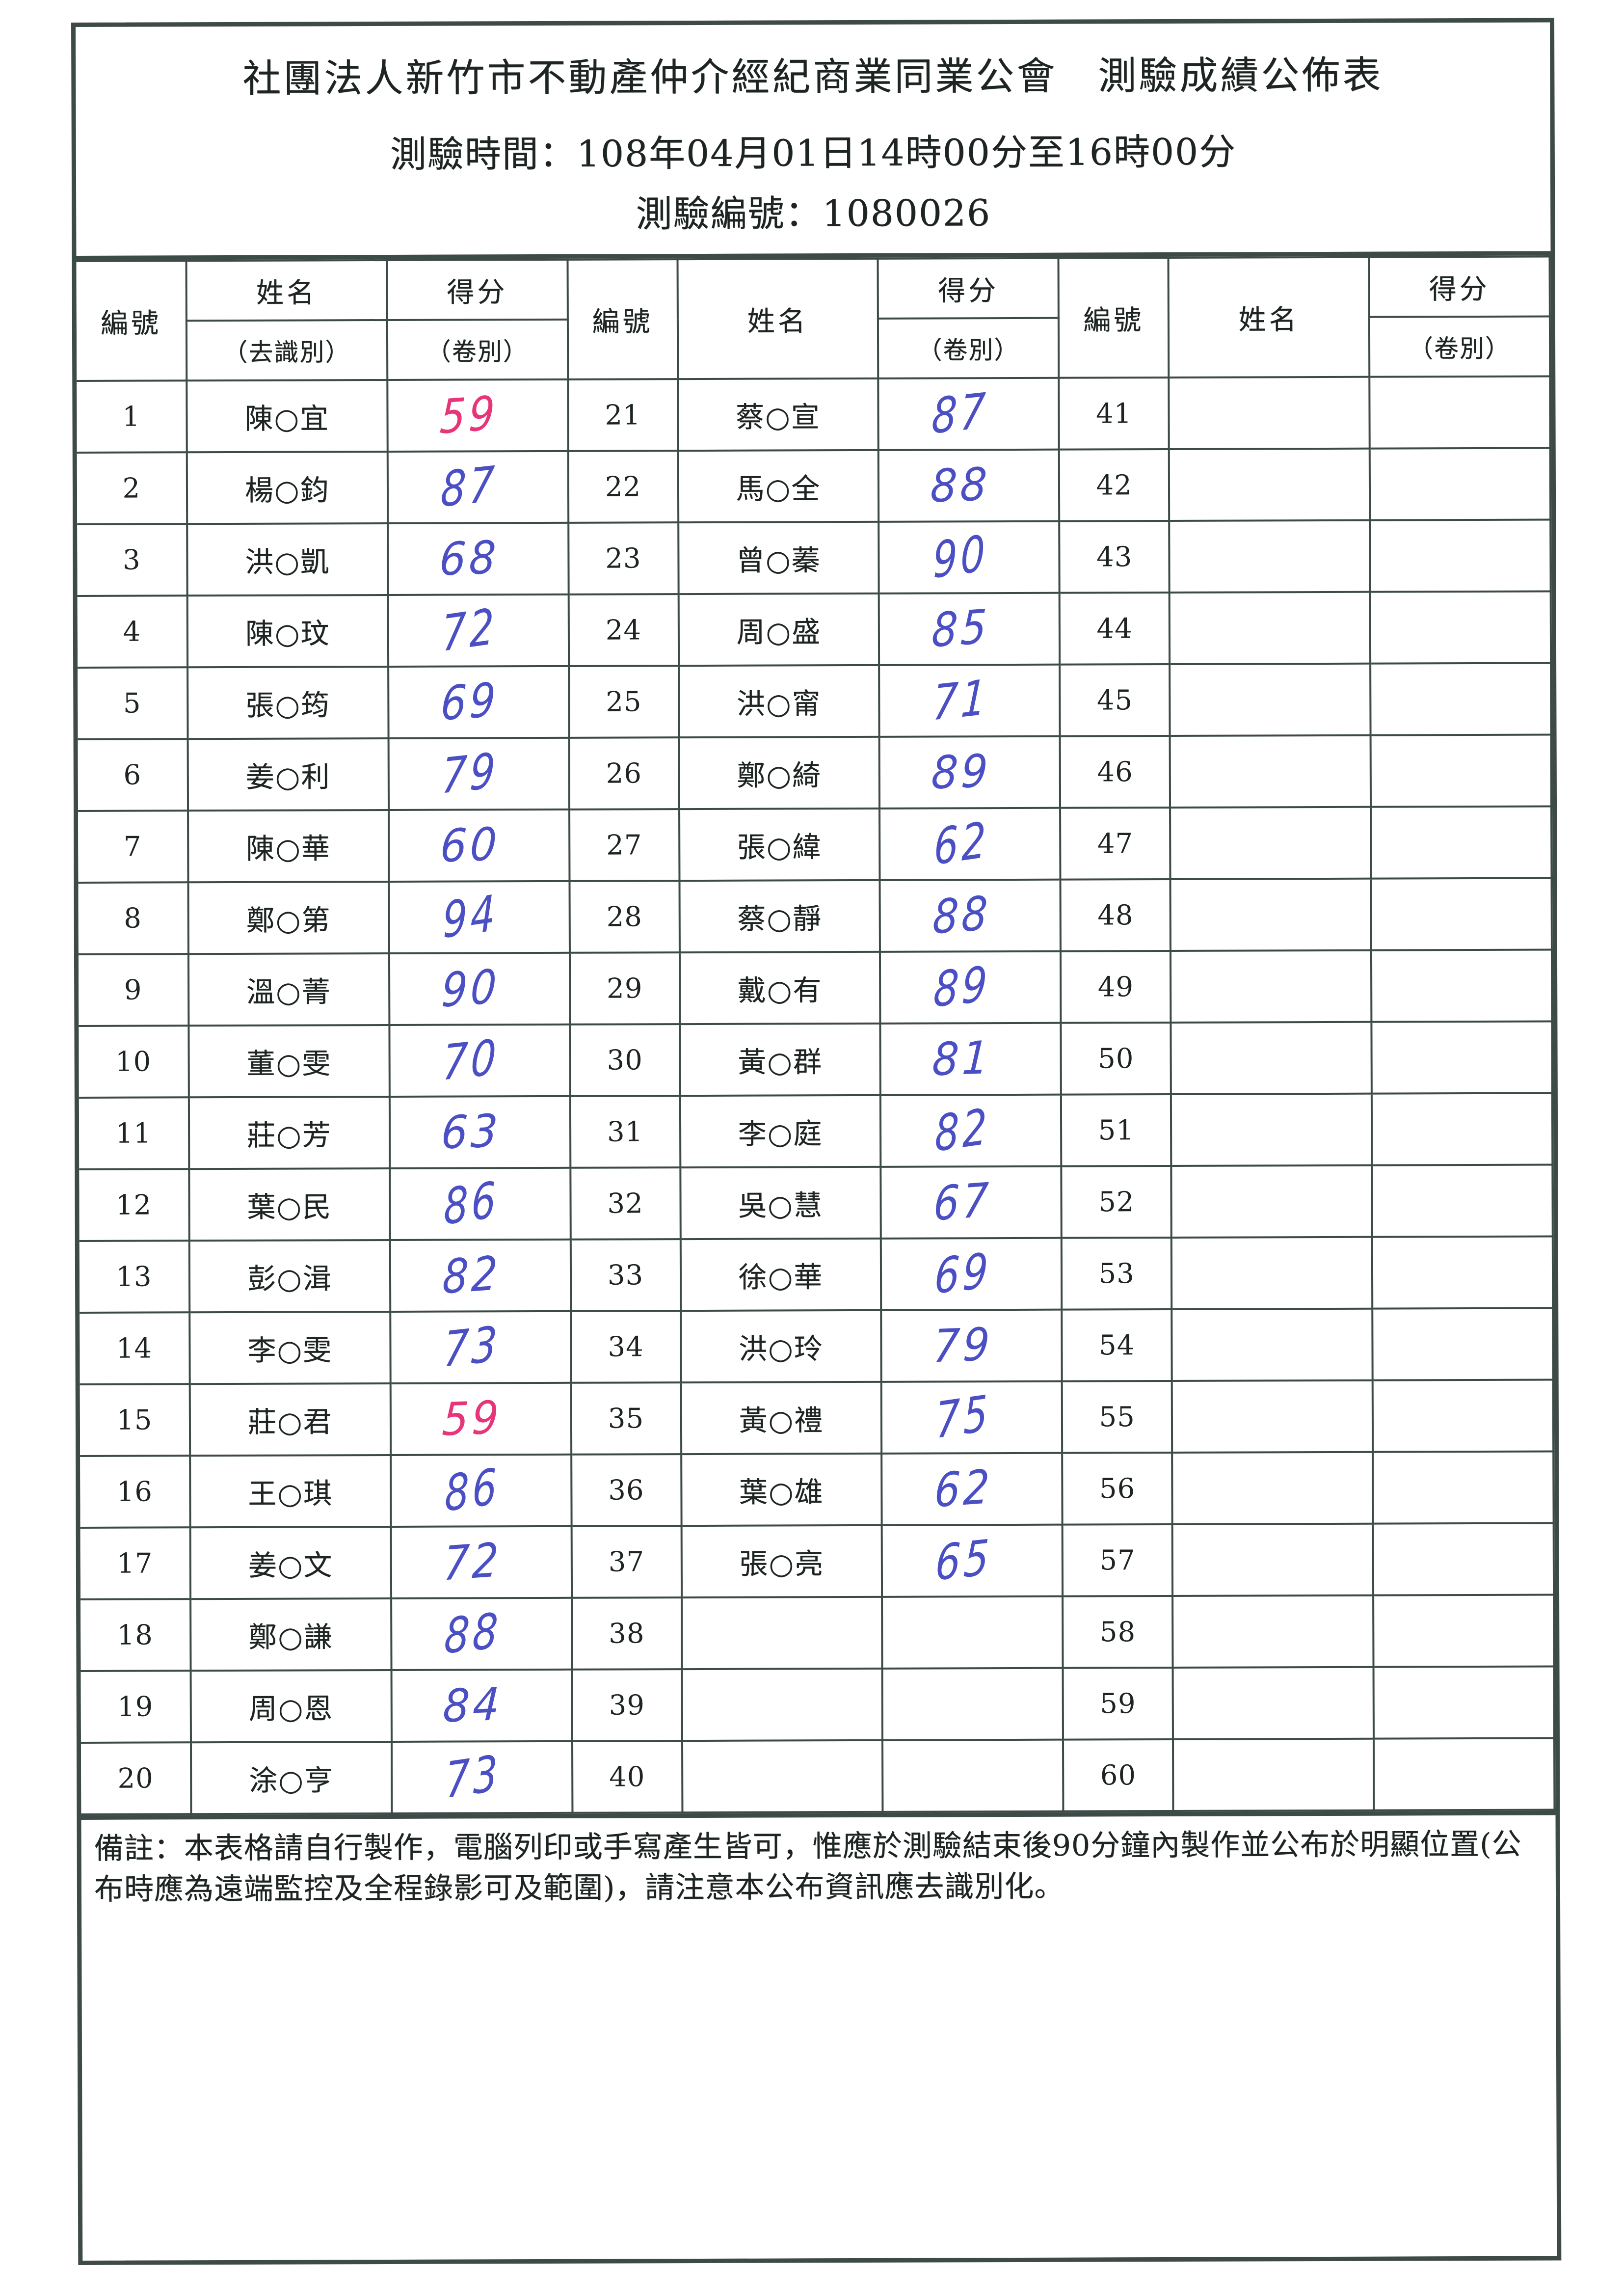 The height and width of the screenshot is (2296, 1623). I want to click on candidate-name: 黃○禮, so click(781, 1420).